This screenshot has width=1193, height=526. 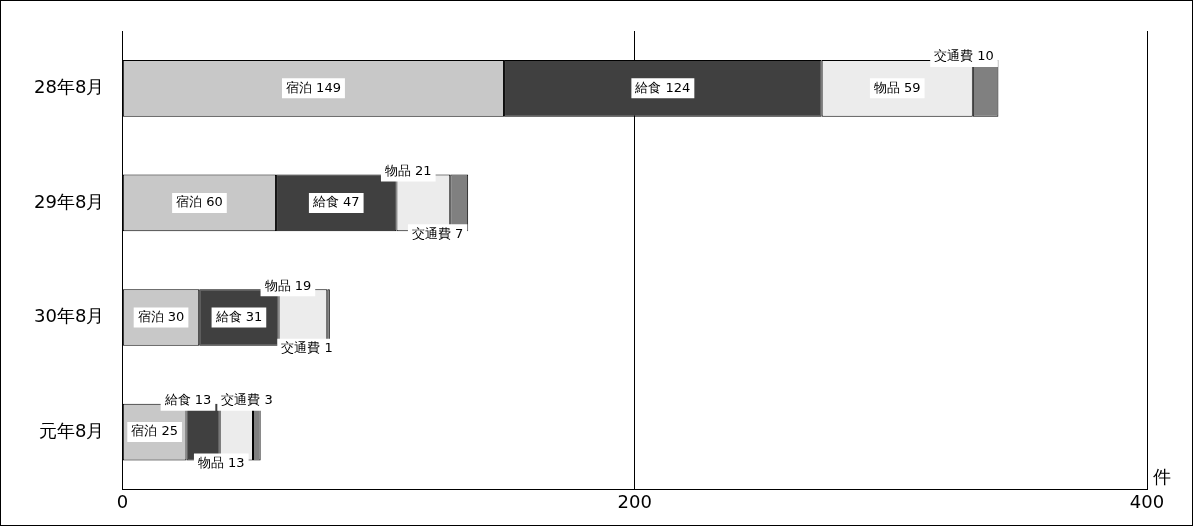 I want to click on data-label: 30, so click(x=176, y=316).